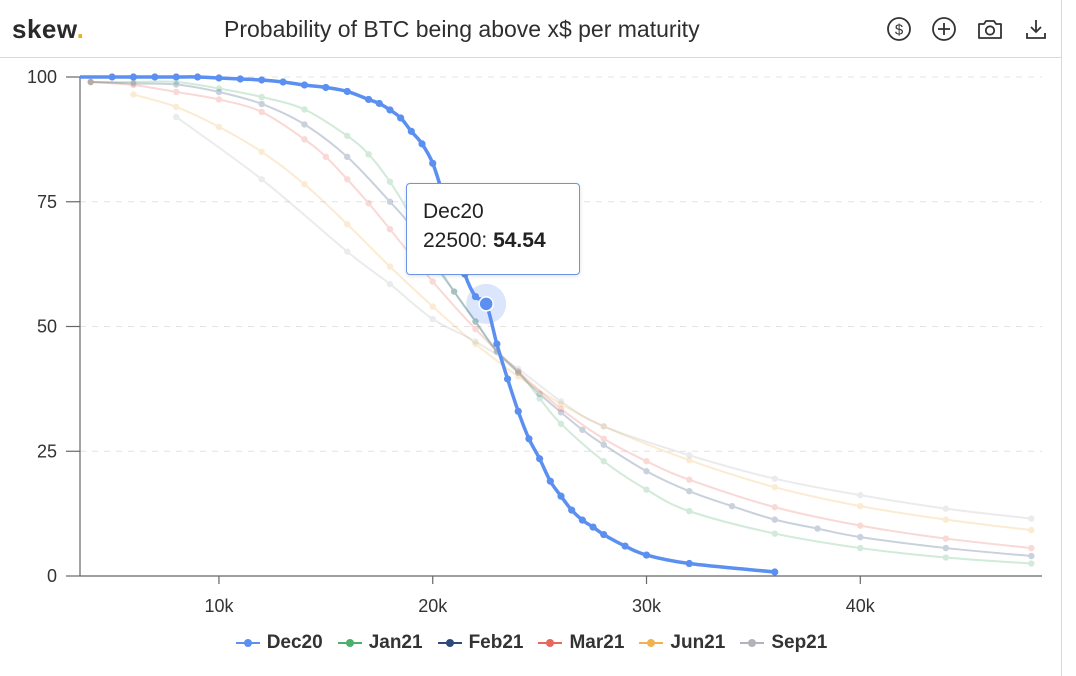 The image size is (1076, 676). What do you see at coordinates (1036, 29) in the screenshot?
I see `download-button` at bounding box center [1036, 29].